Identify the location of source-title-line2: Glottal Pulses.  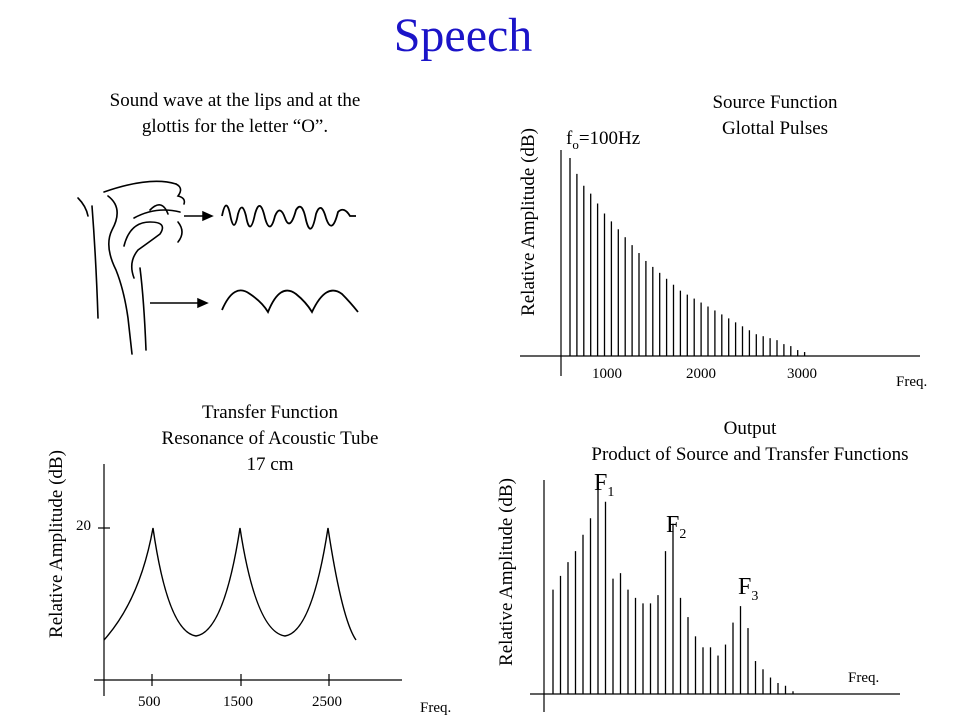
(775, 128).